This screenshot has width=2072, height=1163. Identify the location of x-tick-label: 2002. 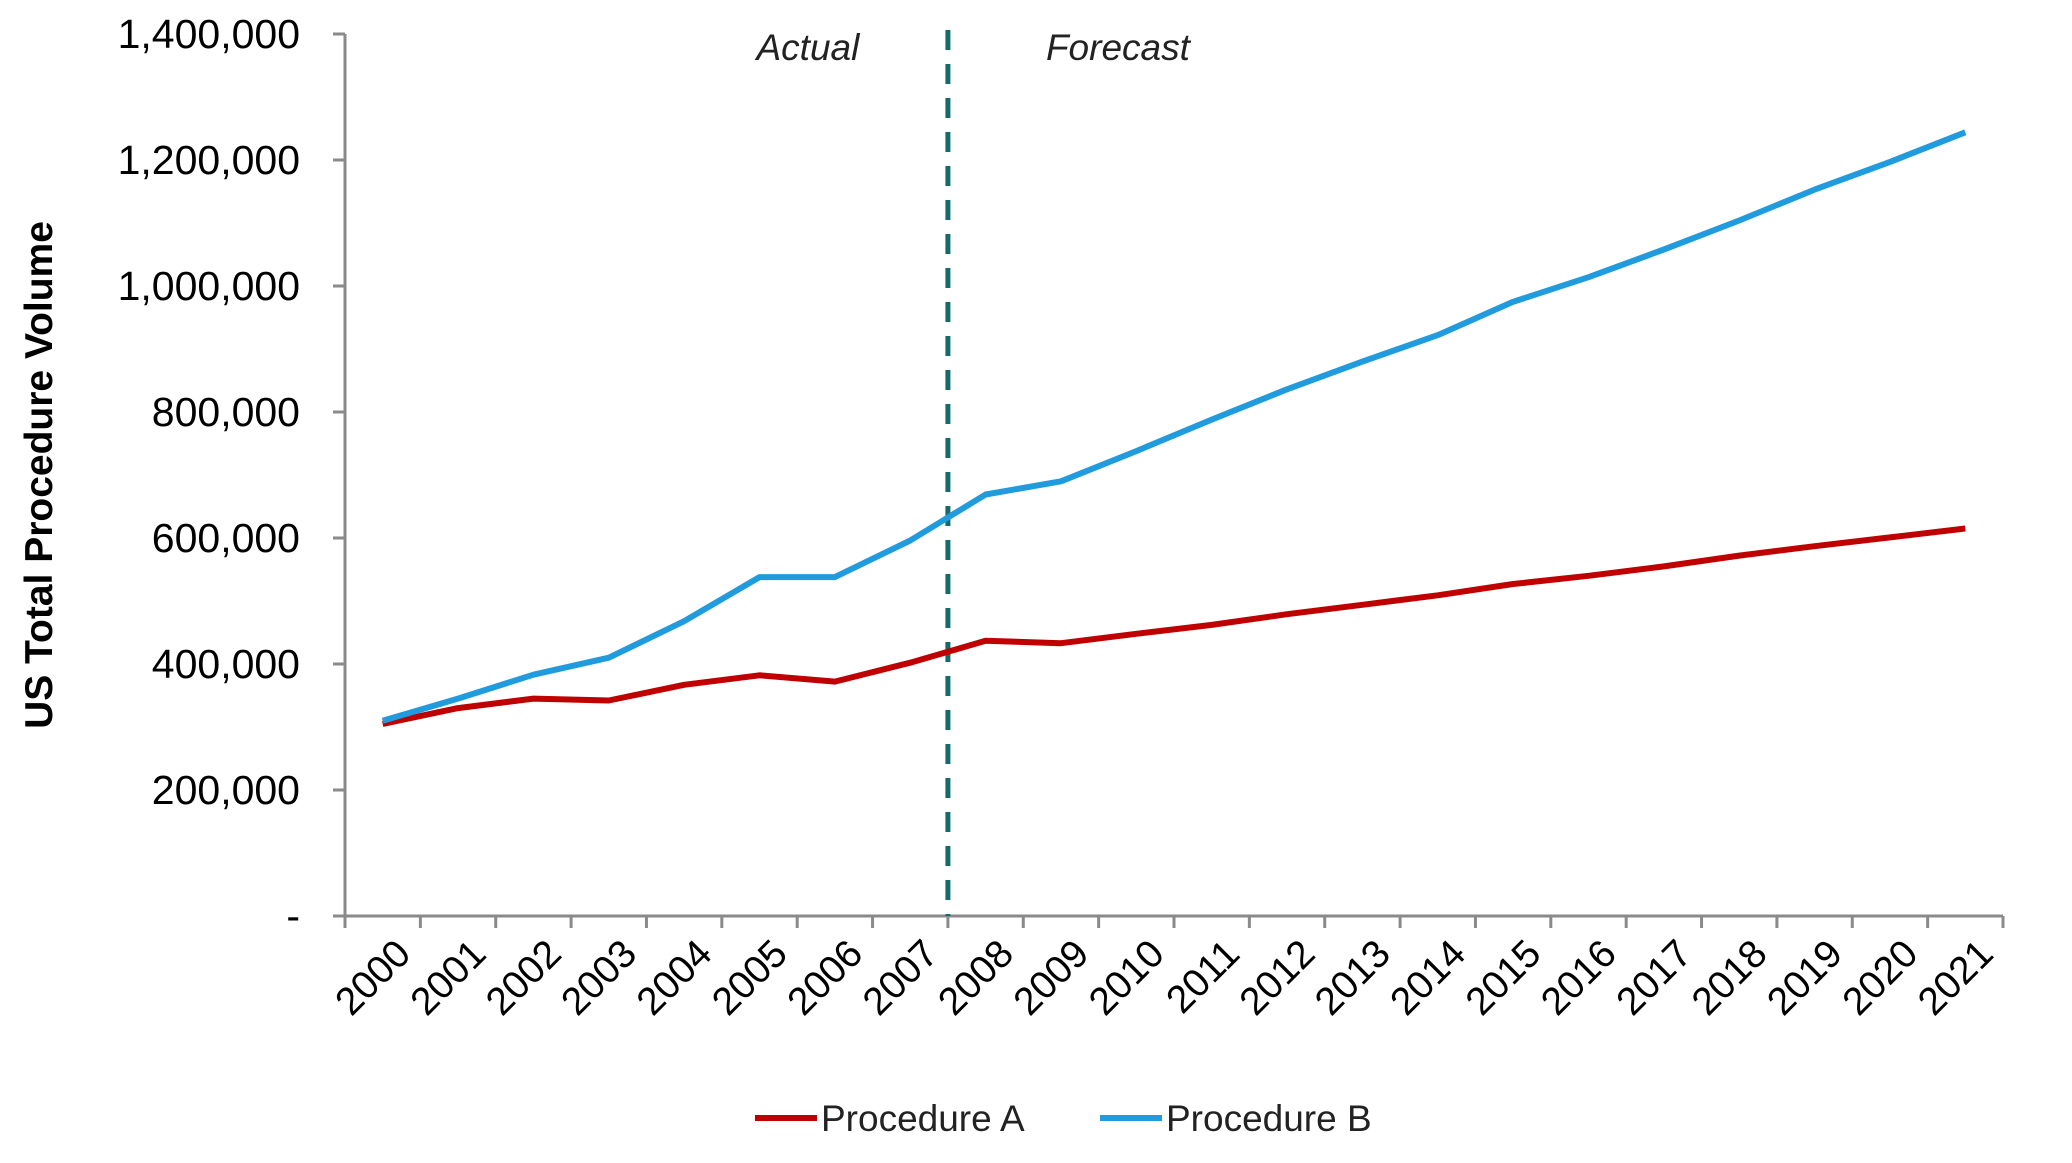
(524, 978).